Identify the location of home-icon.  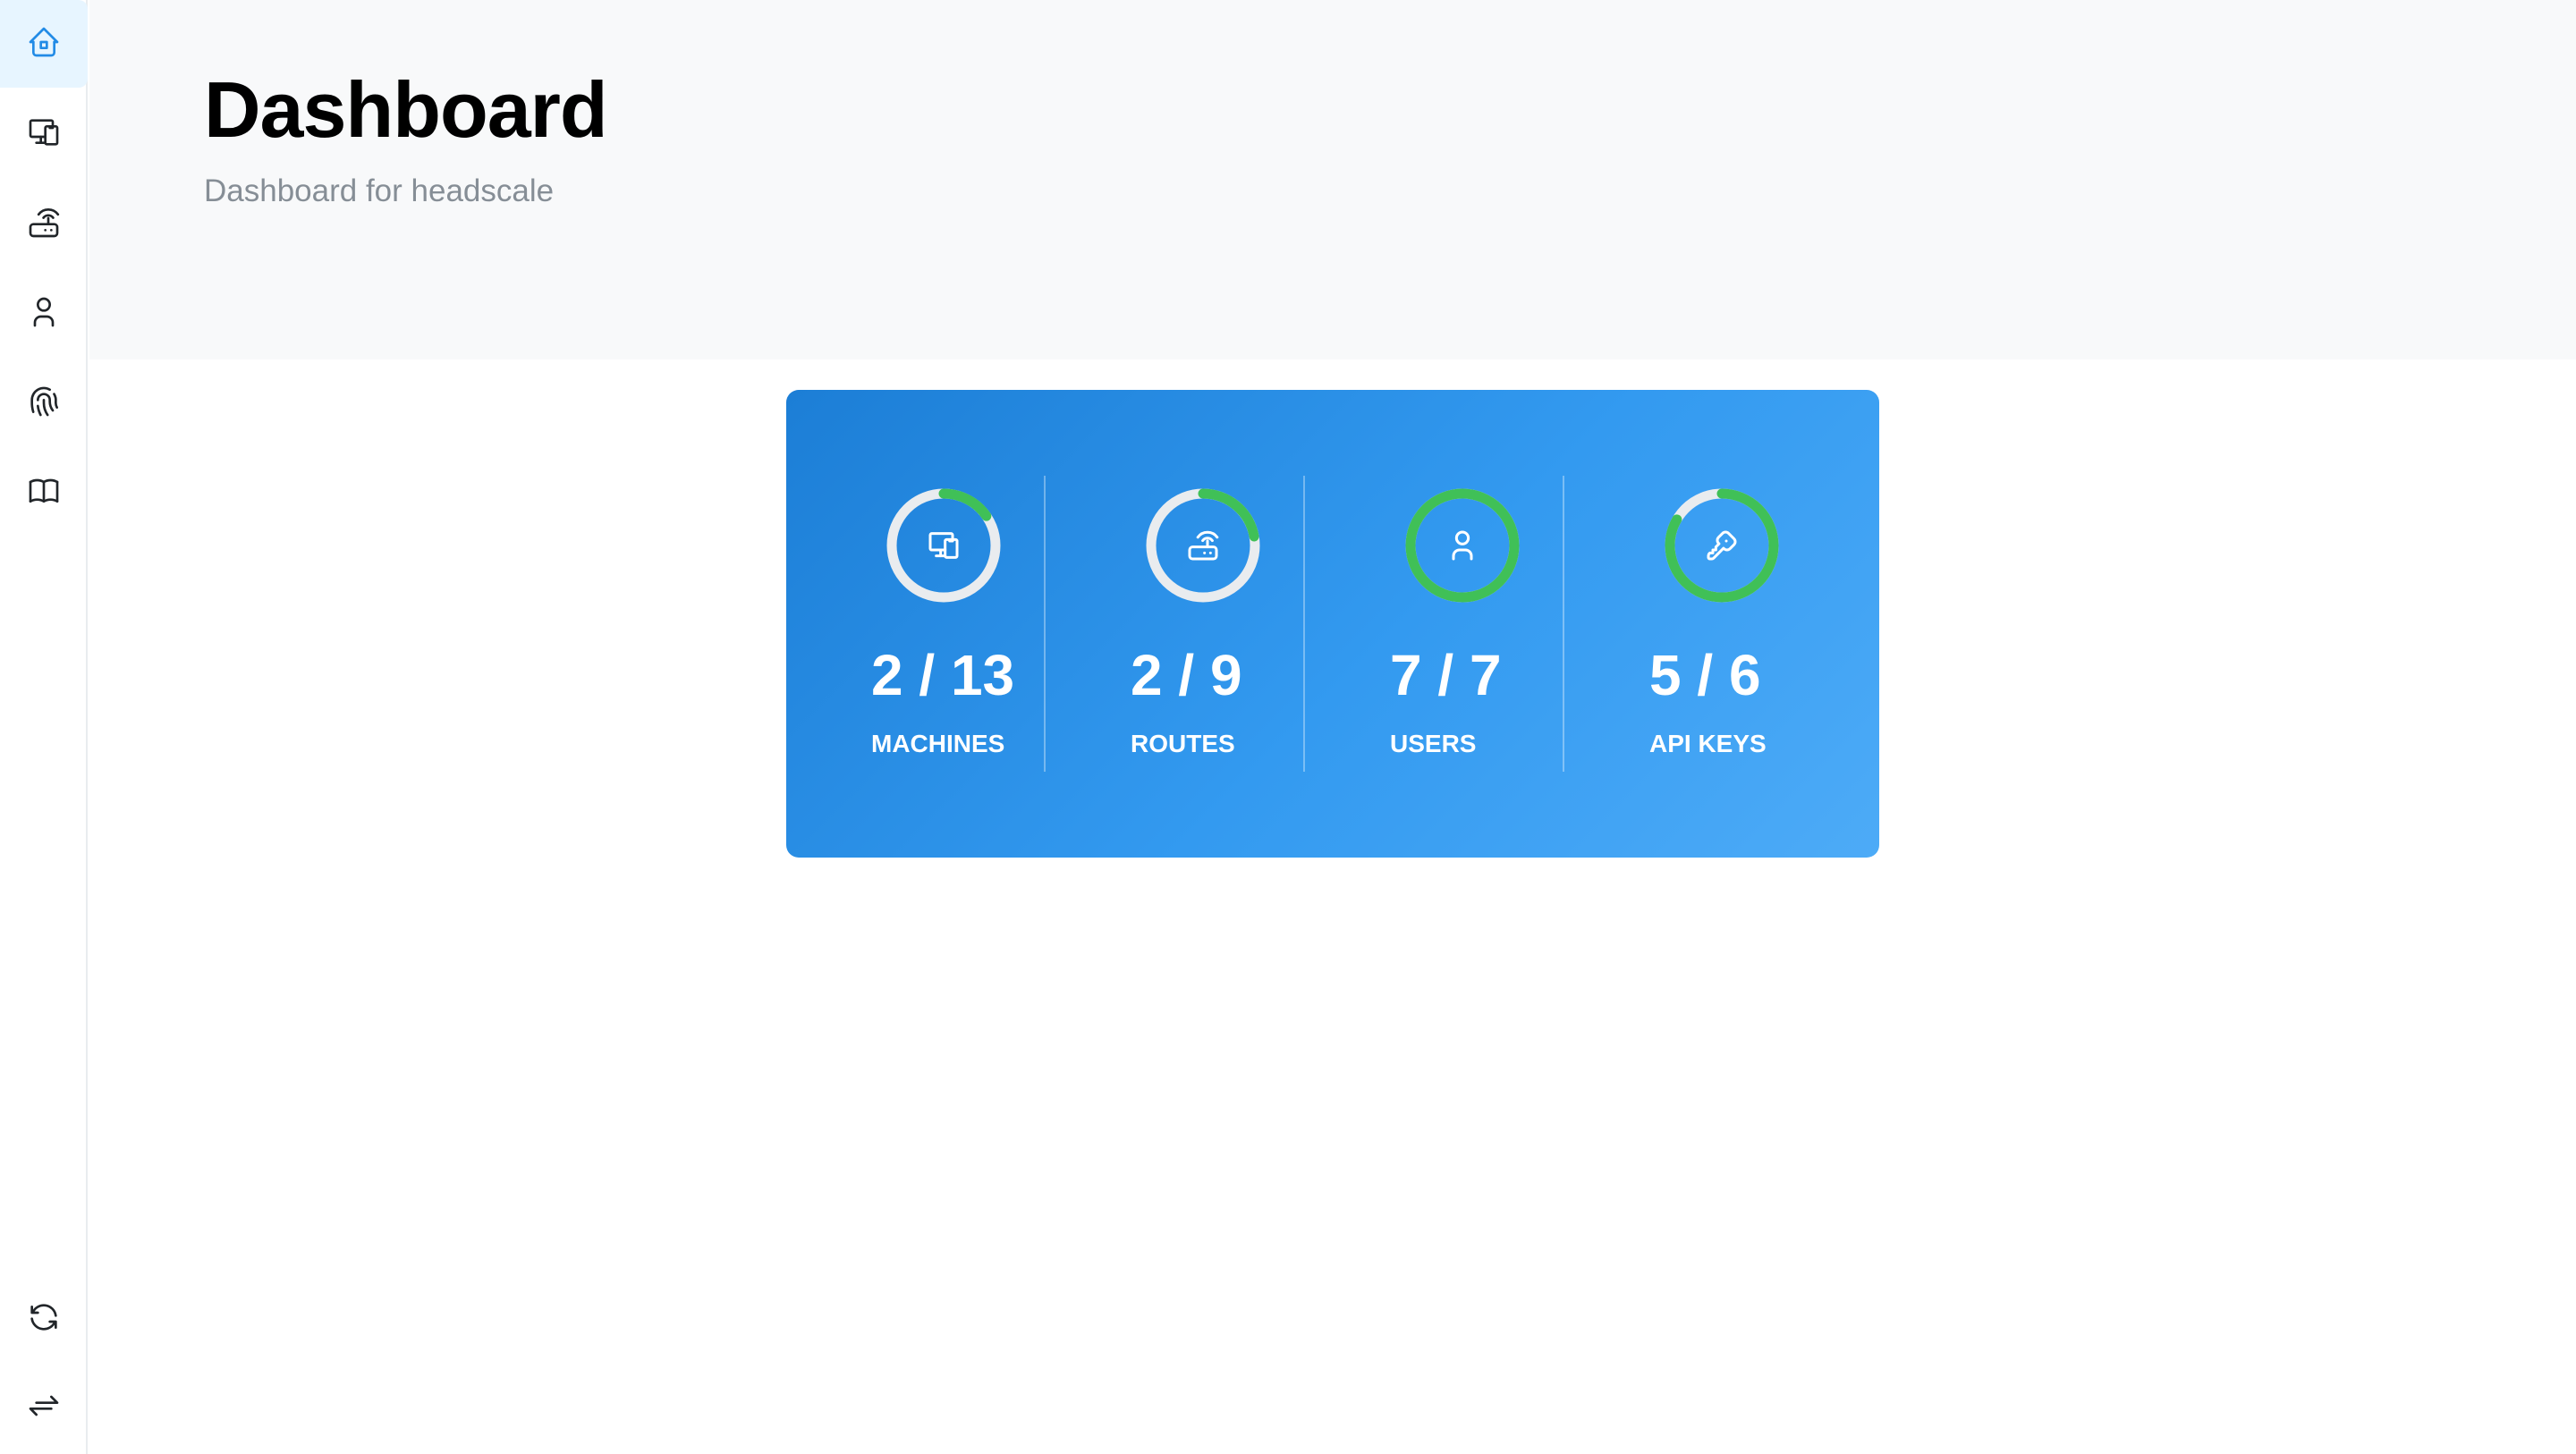
(44, 44).